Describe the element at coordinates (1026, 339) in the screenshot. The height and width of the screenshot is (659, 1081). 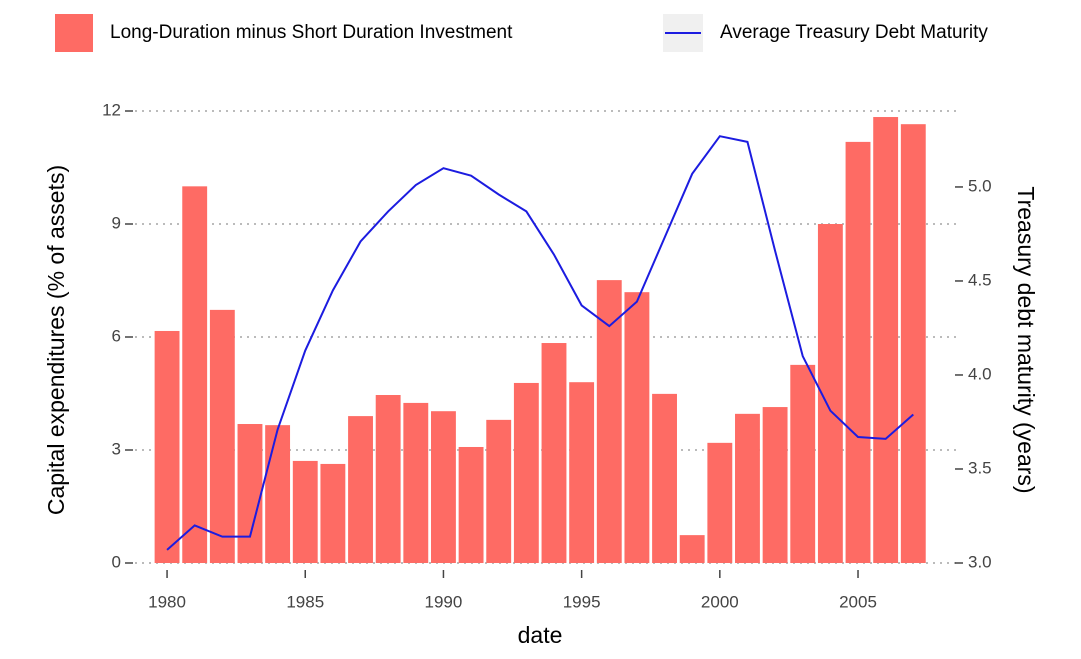
I see `y2-axis-title: Treasury debt maturity (years)` at that location.